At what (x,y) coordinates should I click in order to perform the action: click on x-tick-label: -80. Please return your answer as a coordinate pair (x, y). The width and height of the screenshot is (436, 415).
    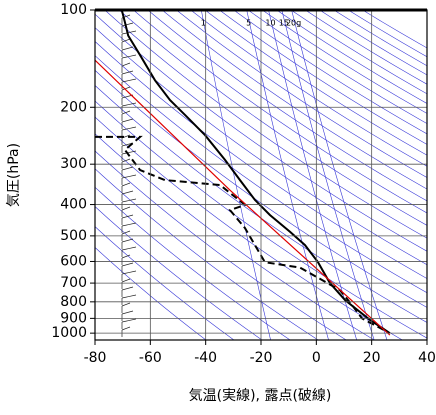
    Looking at the image, I should click on (95, 358).